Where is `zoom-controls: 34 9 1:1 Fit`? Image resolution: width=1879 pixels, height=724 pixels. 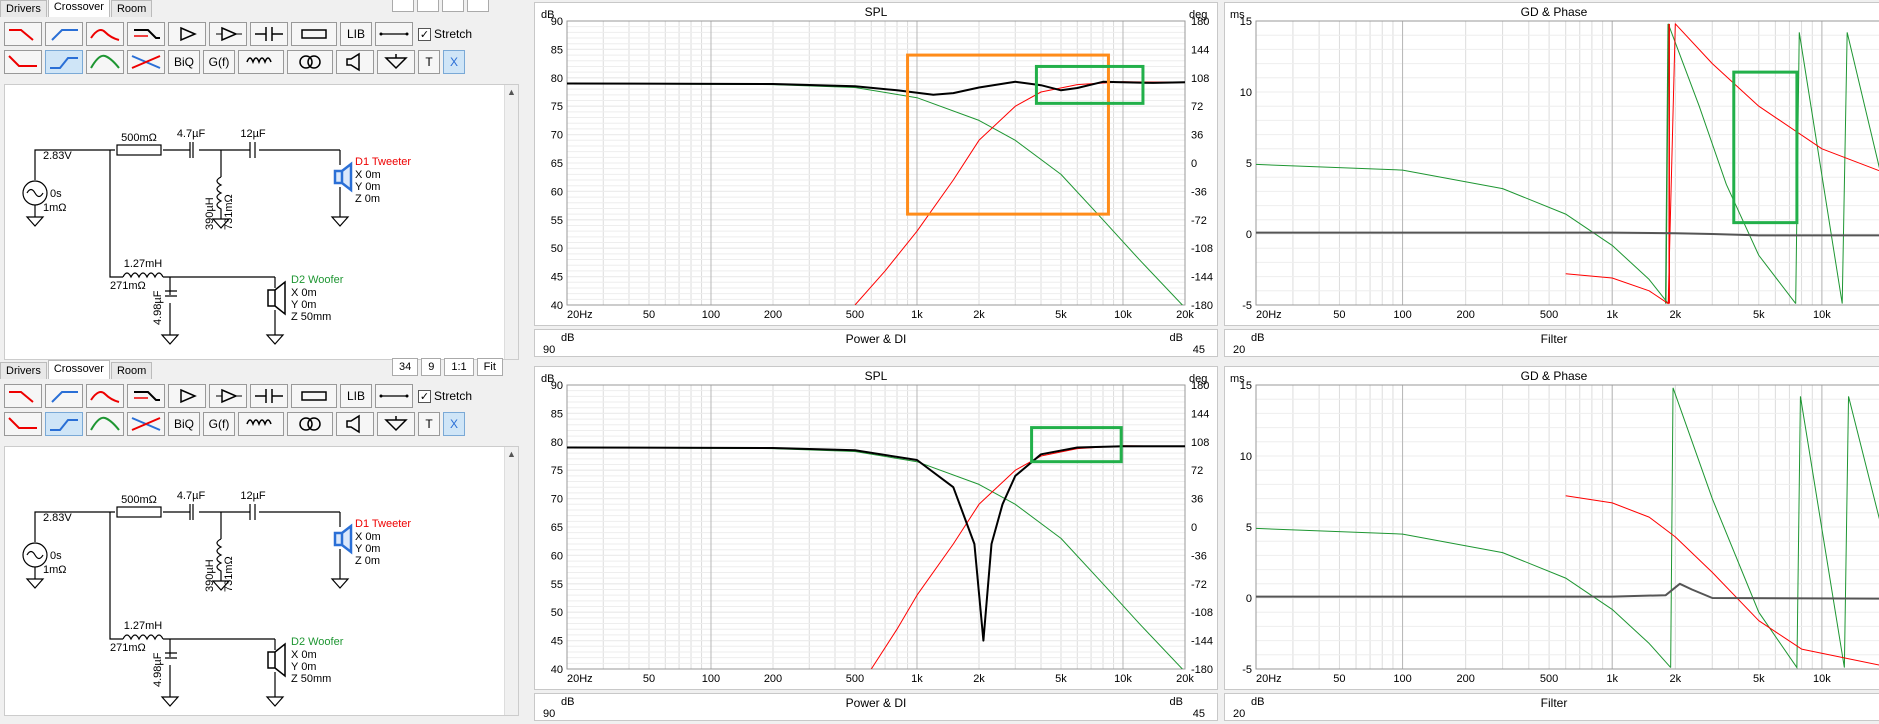 zoom-controls: 34 9 1:1 Fit is located at coordinates (447, 367).